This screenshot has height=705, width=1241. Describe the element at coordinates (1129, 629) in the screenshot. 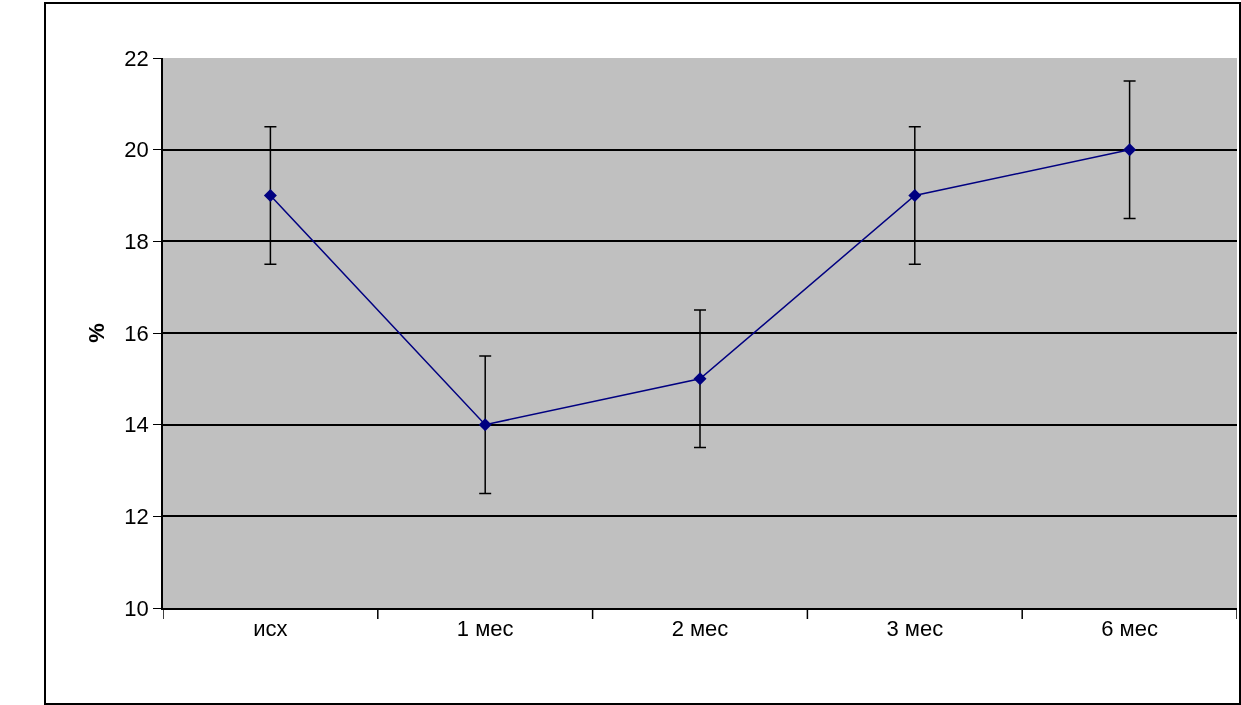

I see `x-tick-label: 6 мес` at that location.